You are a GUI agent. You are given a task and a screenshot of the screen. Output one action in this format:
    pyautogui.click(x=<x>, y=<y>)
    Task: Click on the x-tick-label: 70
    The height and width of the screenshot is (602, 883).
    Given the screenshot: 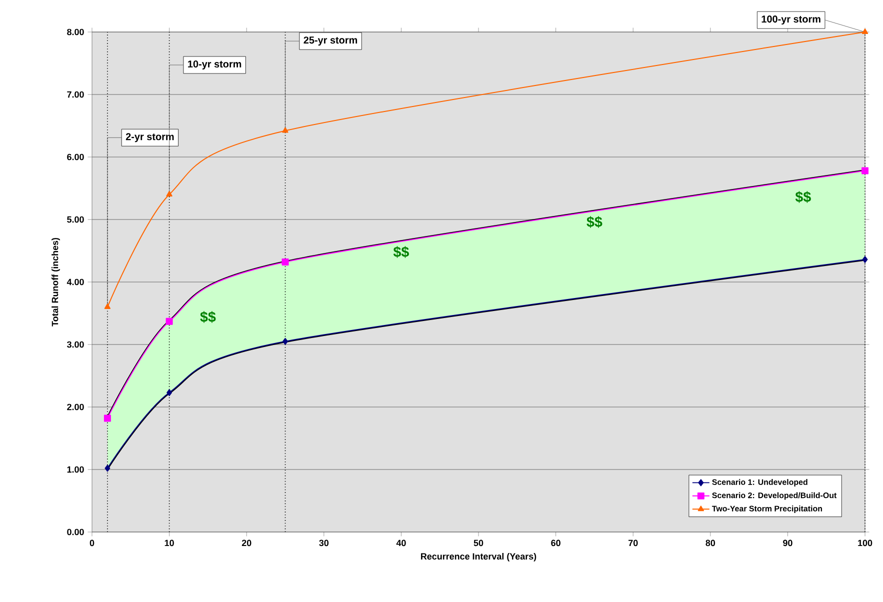 What is the action you would take?
    pyautogui.click(x=633, y=543)
    